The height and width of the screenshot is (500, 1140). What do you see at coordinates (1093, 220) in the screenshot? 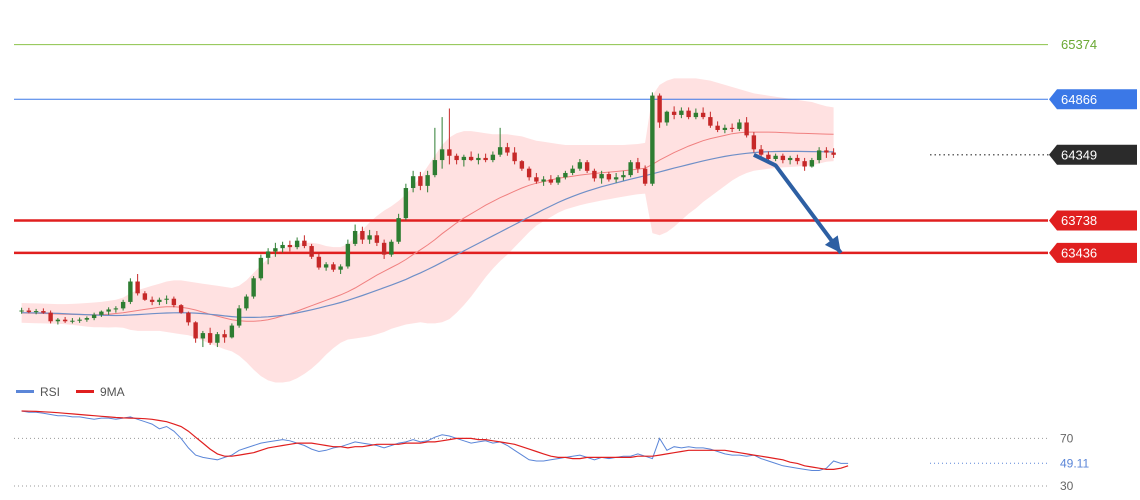
I see `support-level-63738-tag: 63738` at bounding box center [1093, 220].